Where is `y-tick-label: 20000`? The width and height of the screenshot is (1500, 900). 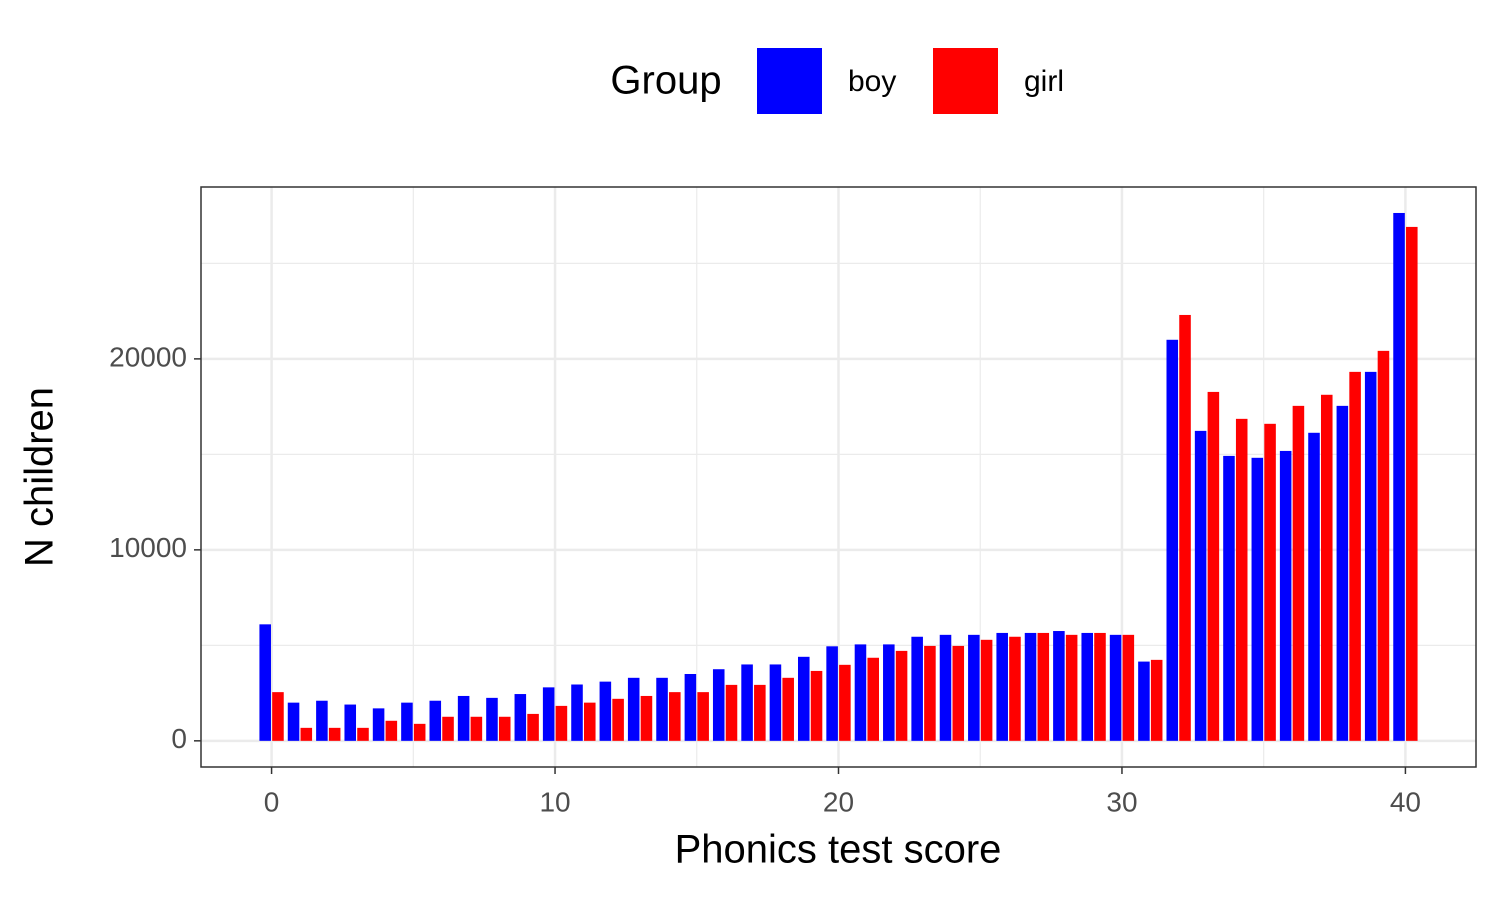 y-tick-label: 20000 is located at coordinates (148, 356).